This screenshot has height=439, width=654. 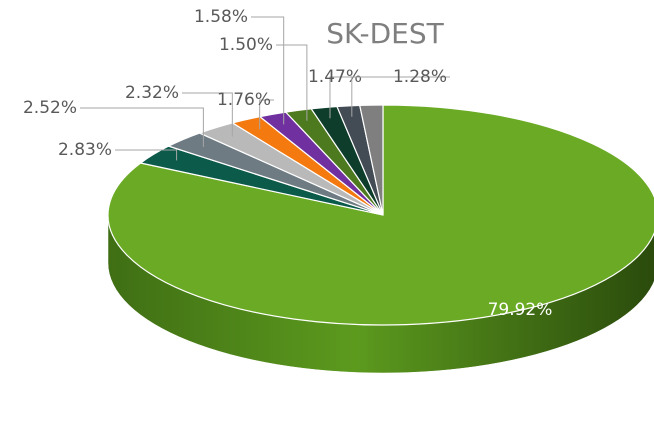 What do you see at coordinates (244, 100) in the screenshot?
I see `data-label: 1.76%` at bounding box center [244, 100].